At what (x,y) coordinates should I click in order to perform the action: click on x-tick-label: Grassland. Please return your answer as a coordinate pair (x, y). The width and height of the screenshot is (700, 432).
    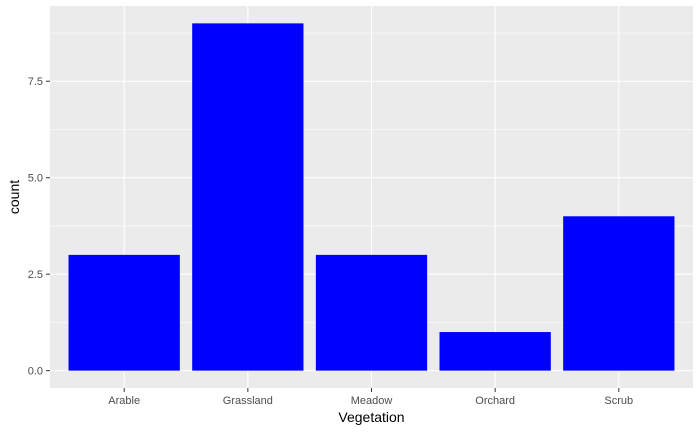
    Looking at the image, I should click on (248, 401).